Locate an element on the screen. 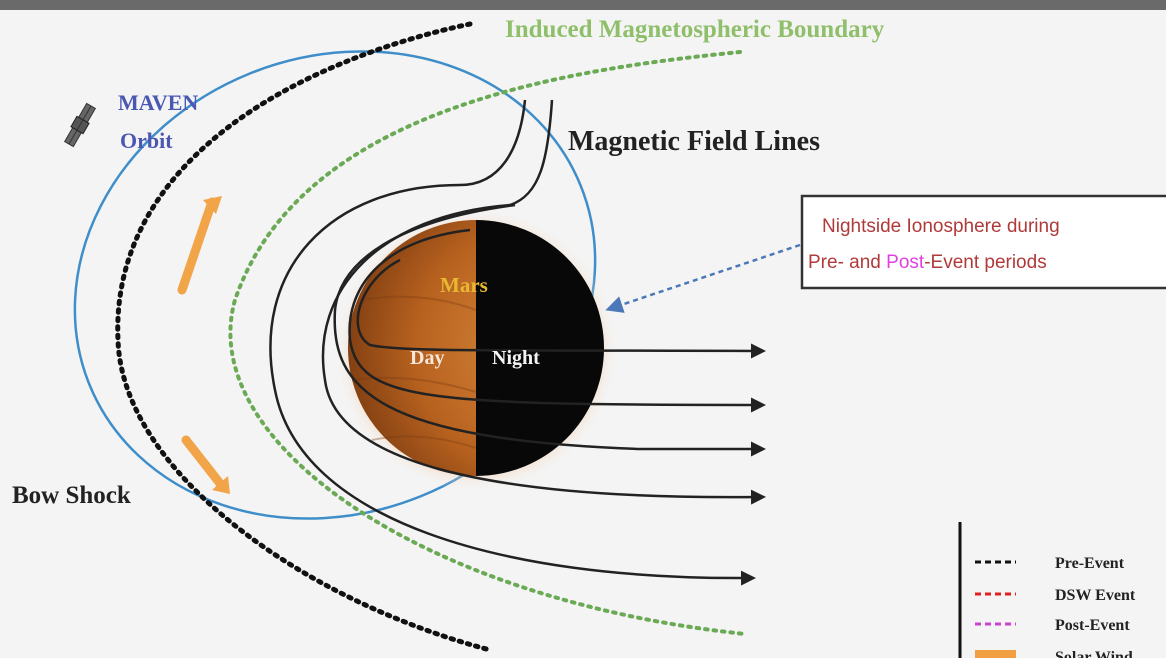 This screenshot has width=1166, height=658. maven-label-line2: Orbit is located at coordinates (146, 140).